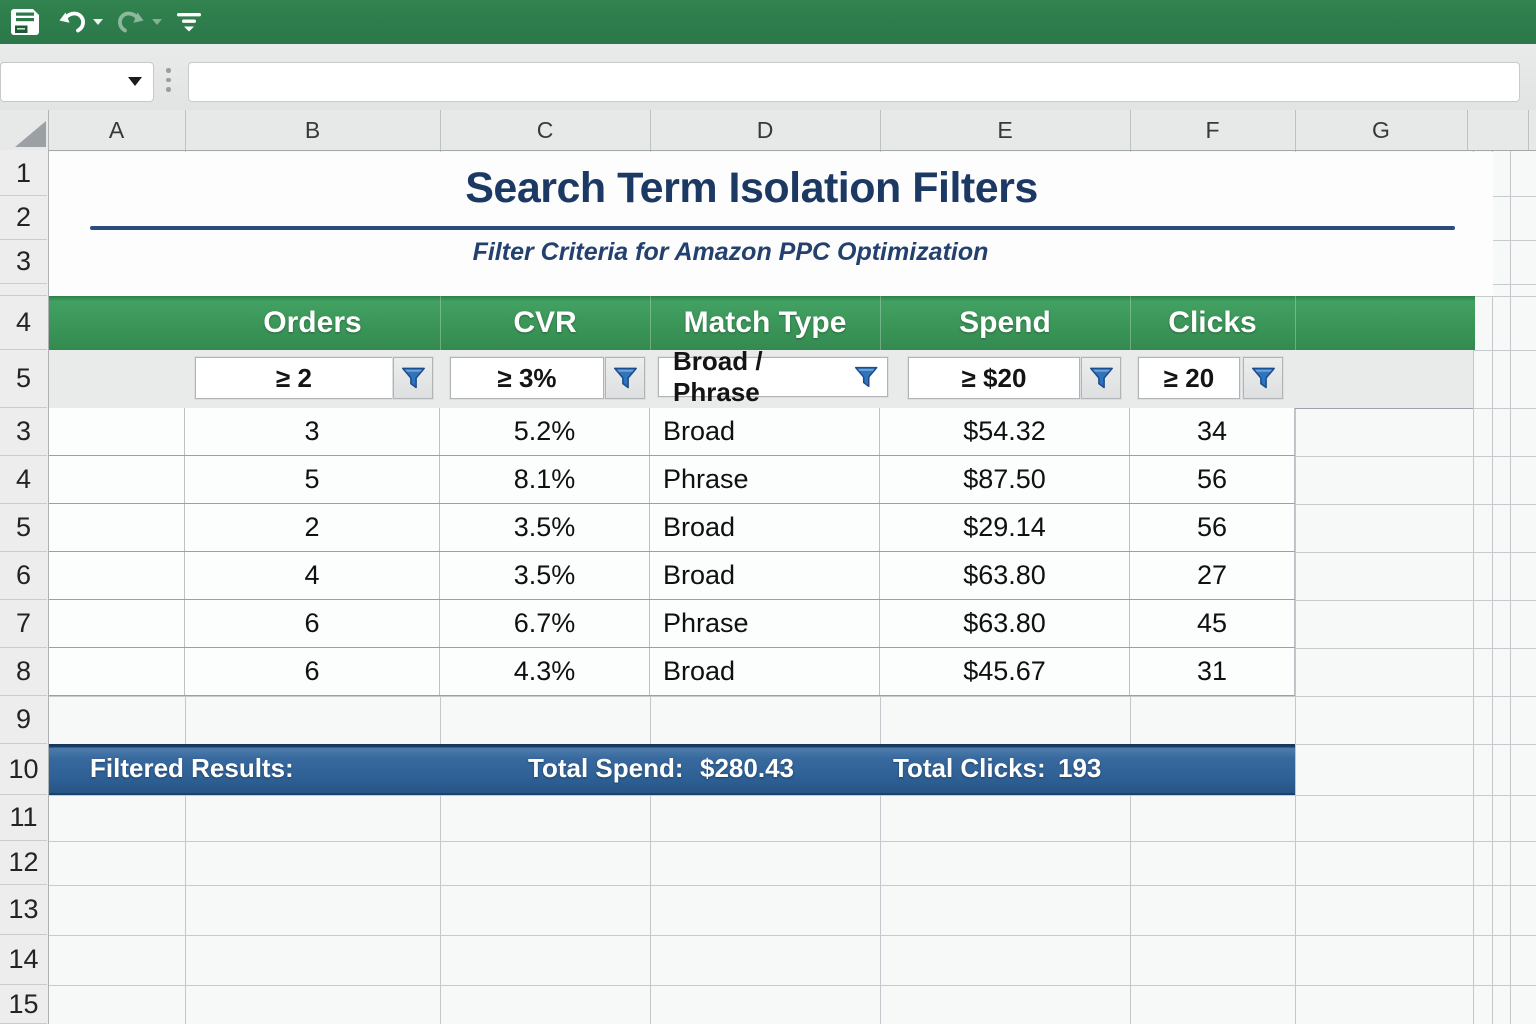 The image size is (1536, 1024). I want to click on select-all-triangle-icon, so click(30, 134).